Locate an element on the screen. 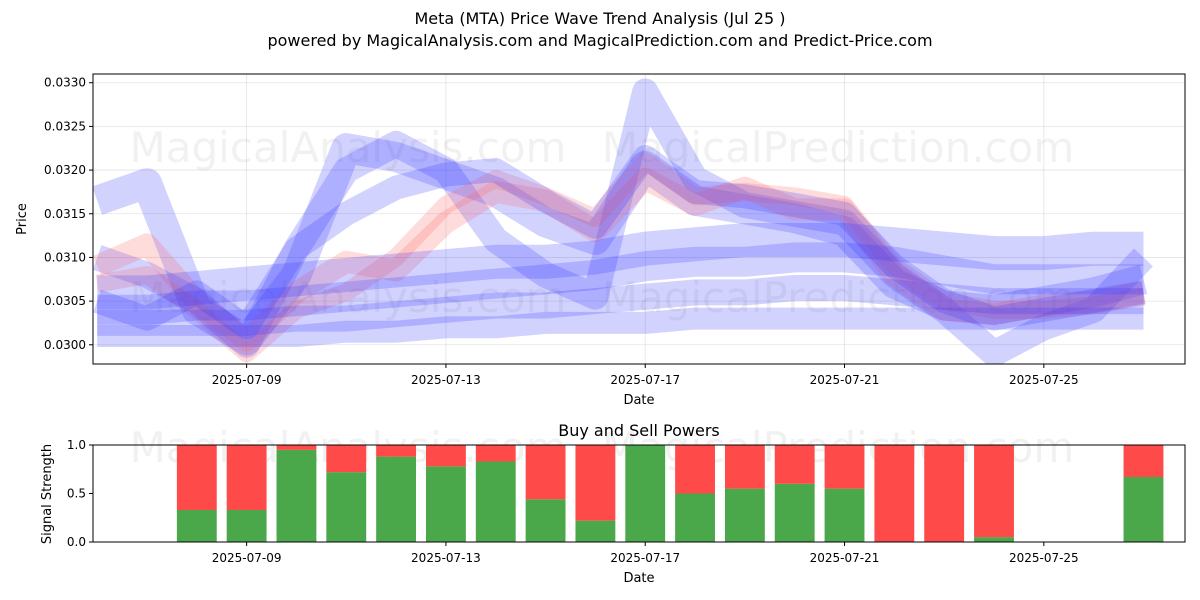  watermark-mid-right: MagicalPrediction.com is located at coordinates (838, 297).